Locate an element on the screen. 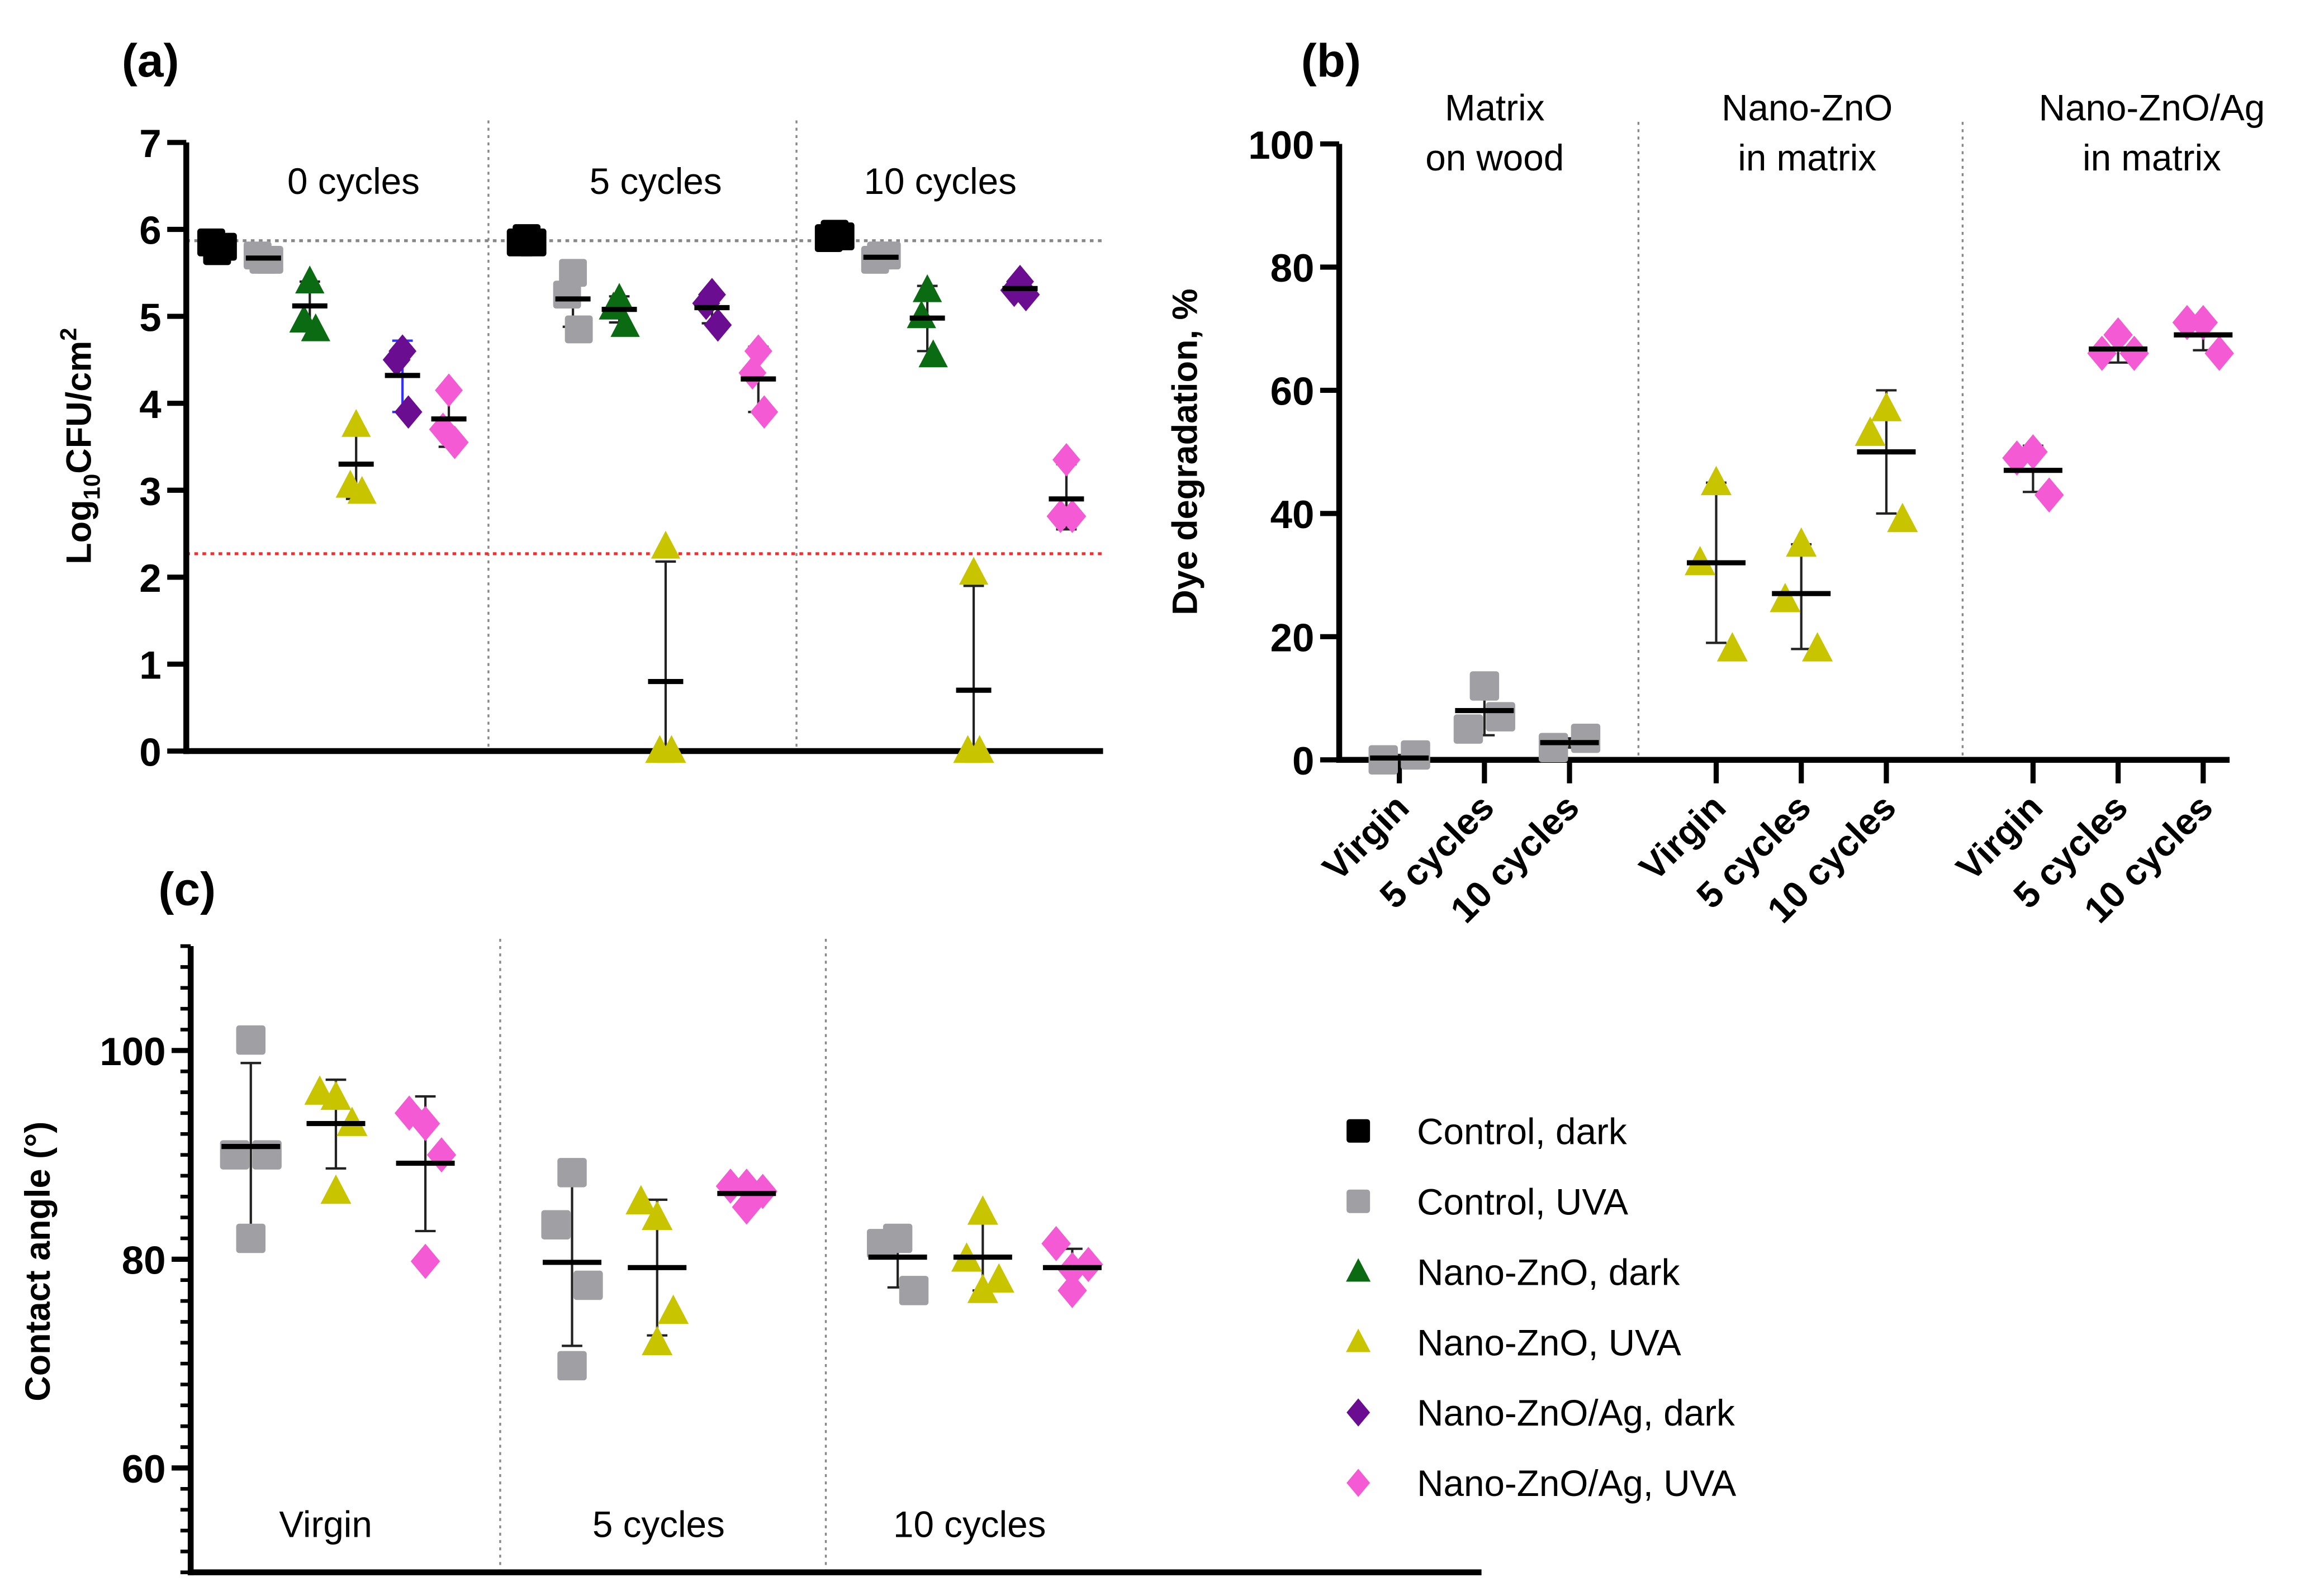 The width and height of the screenshot is (2300, 1596). legend-label: Control, dark is located at coordinates (1522, 1131).